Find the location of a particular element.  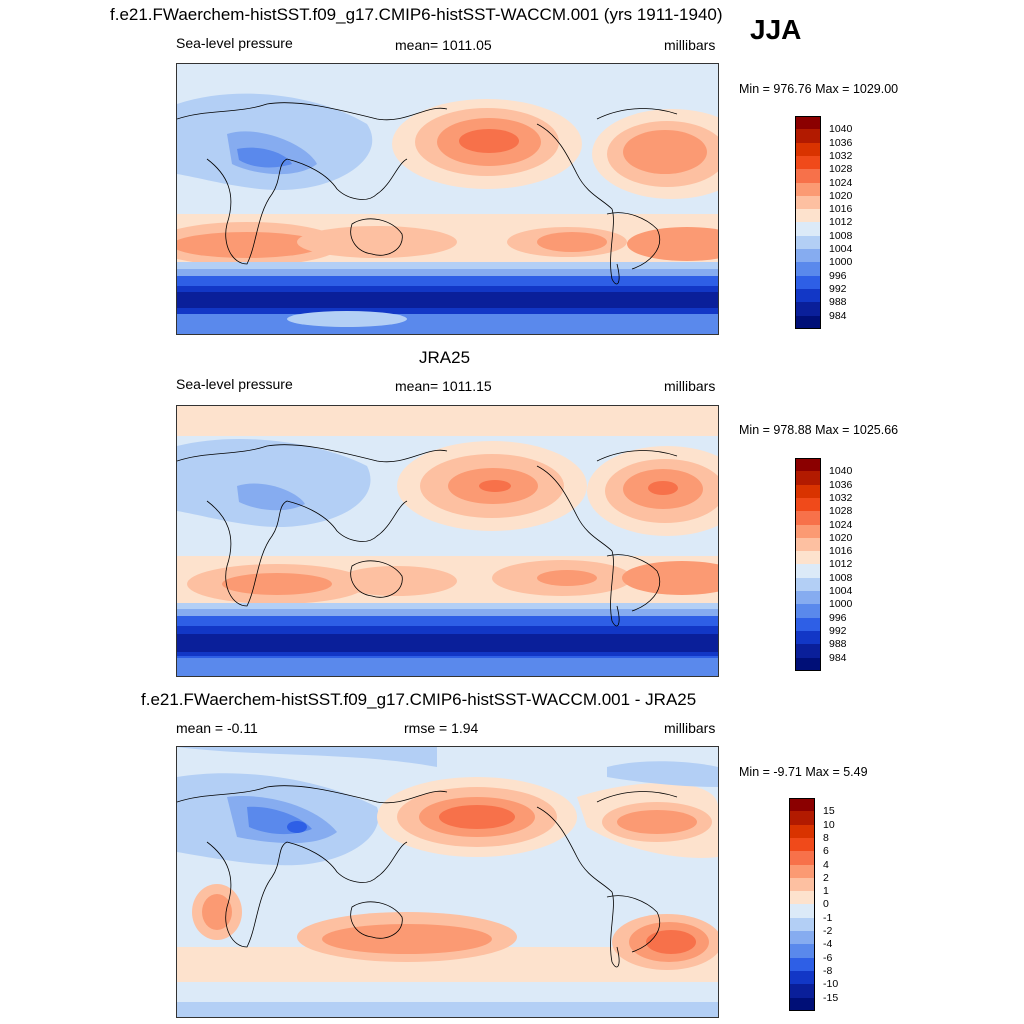

colorbar-label: -15 is located at coordinates (831, 997).